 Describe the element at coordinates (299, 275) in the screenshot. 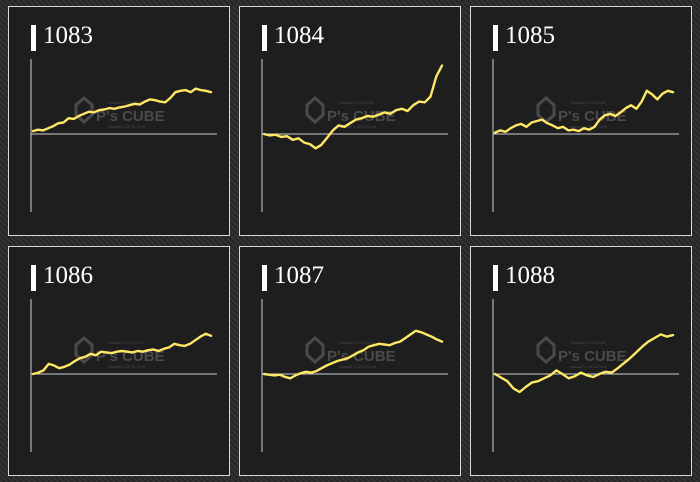

I see `chart-title: 1087` at that location.